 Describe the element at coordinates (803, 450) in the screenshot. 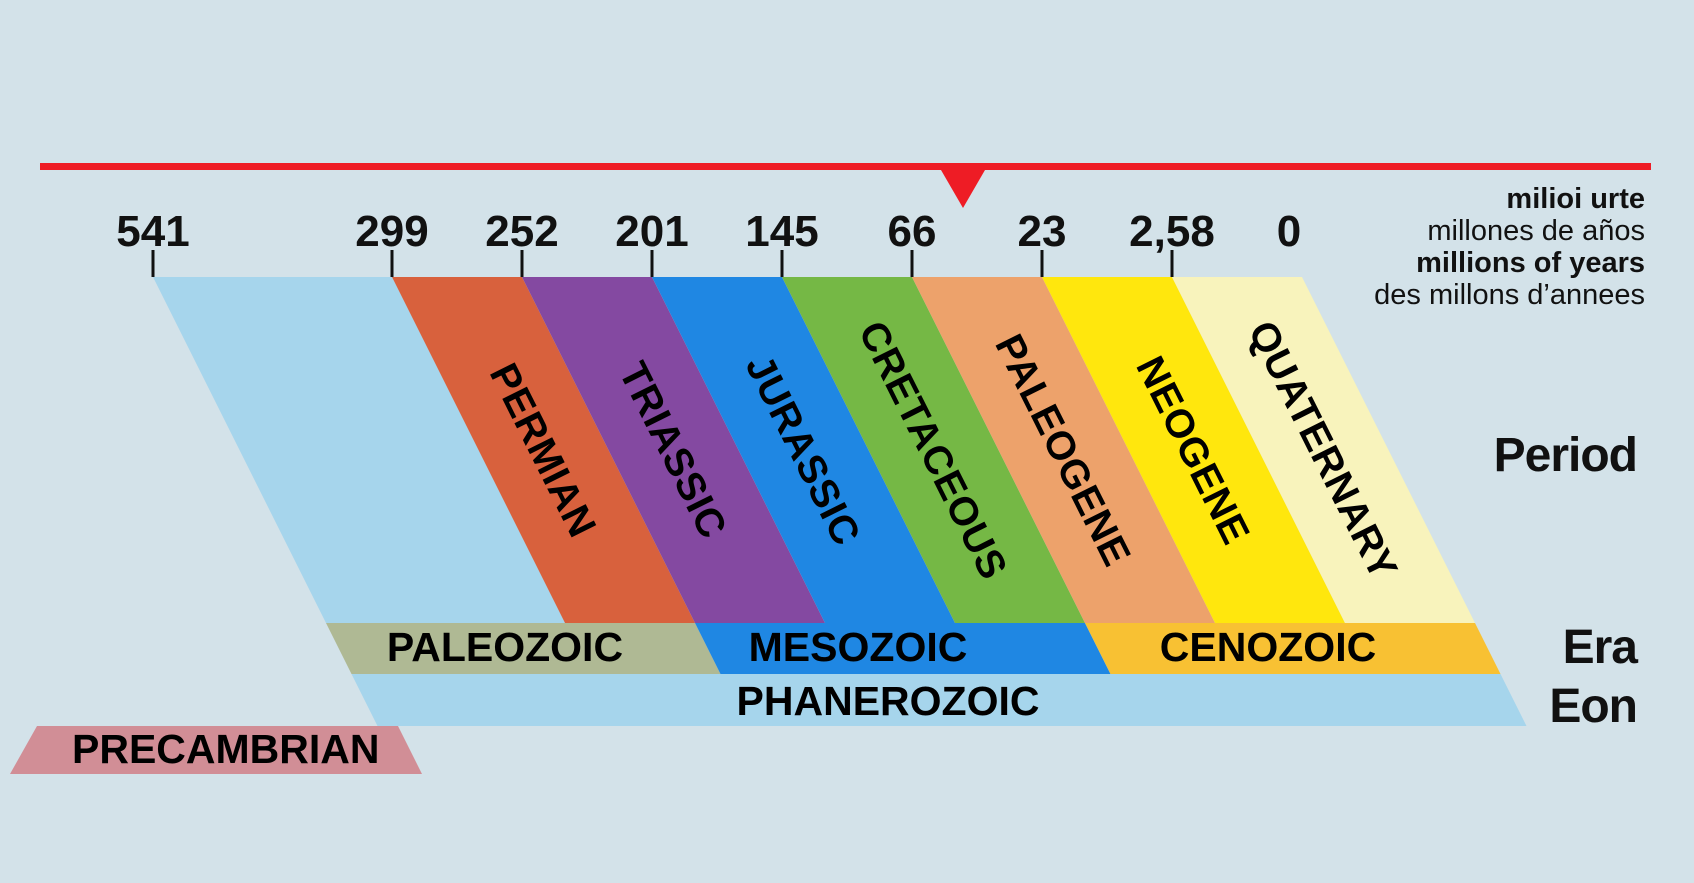

I see `period-band-jurassic` at that location.